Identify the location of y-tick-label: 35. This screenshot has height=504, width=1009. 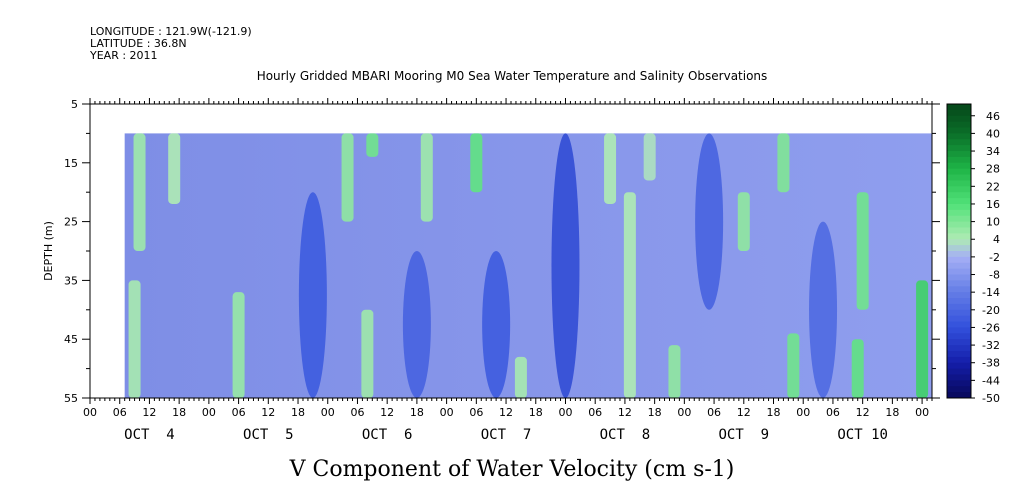
(71, 280).